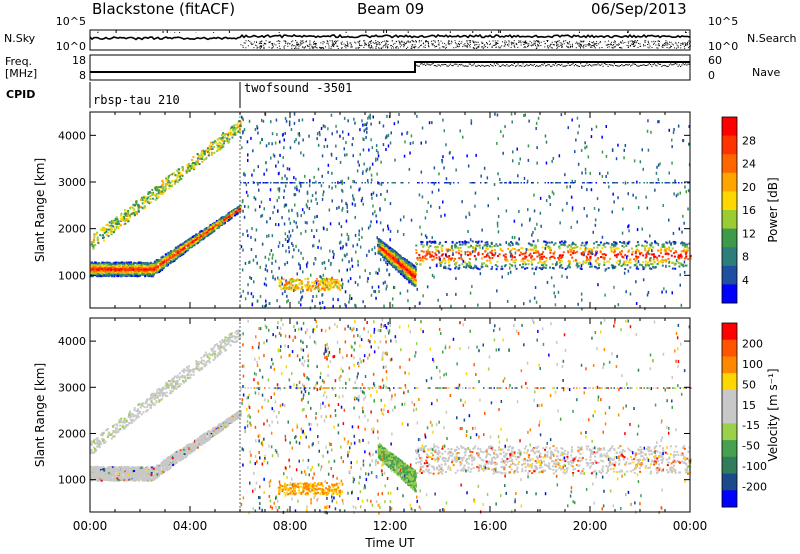  I want to click on freq-tick-left-bottom: 8, so click(82, 75).